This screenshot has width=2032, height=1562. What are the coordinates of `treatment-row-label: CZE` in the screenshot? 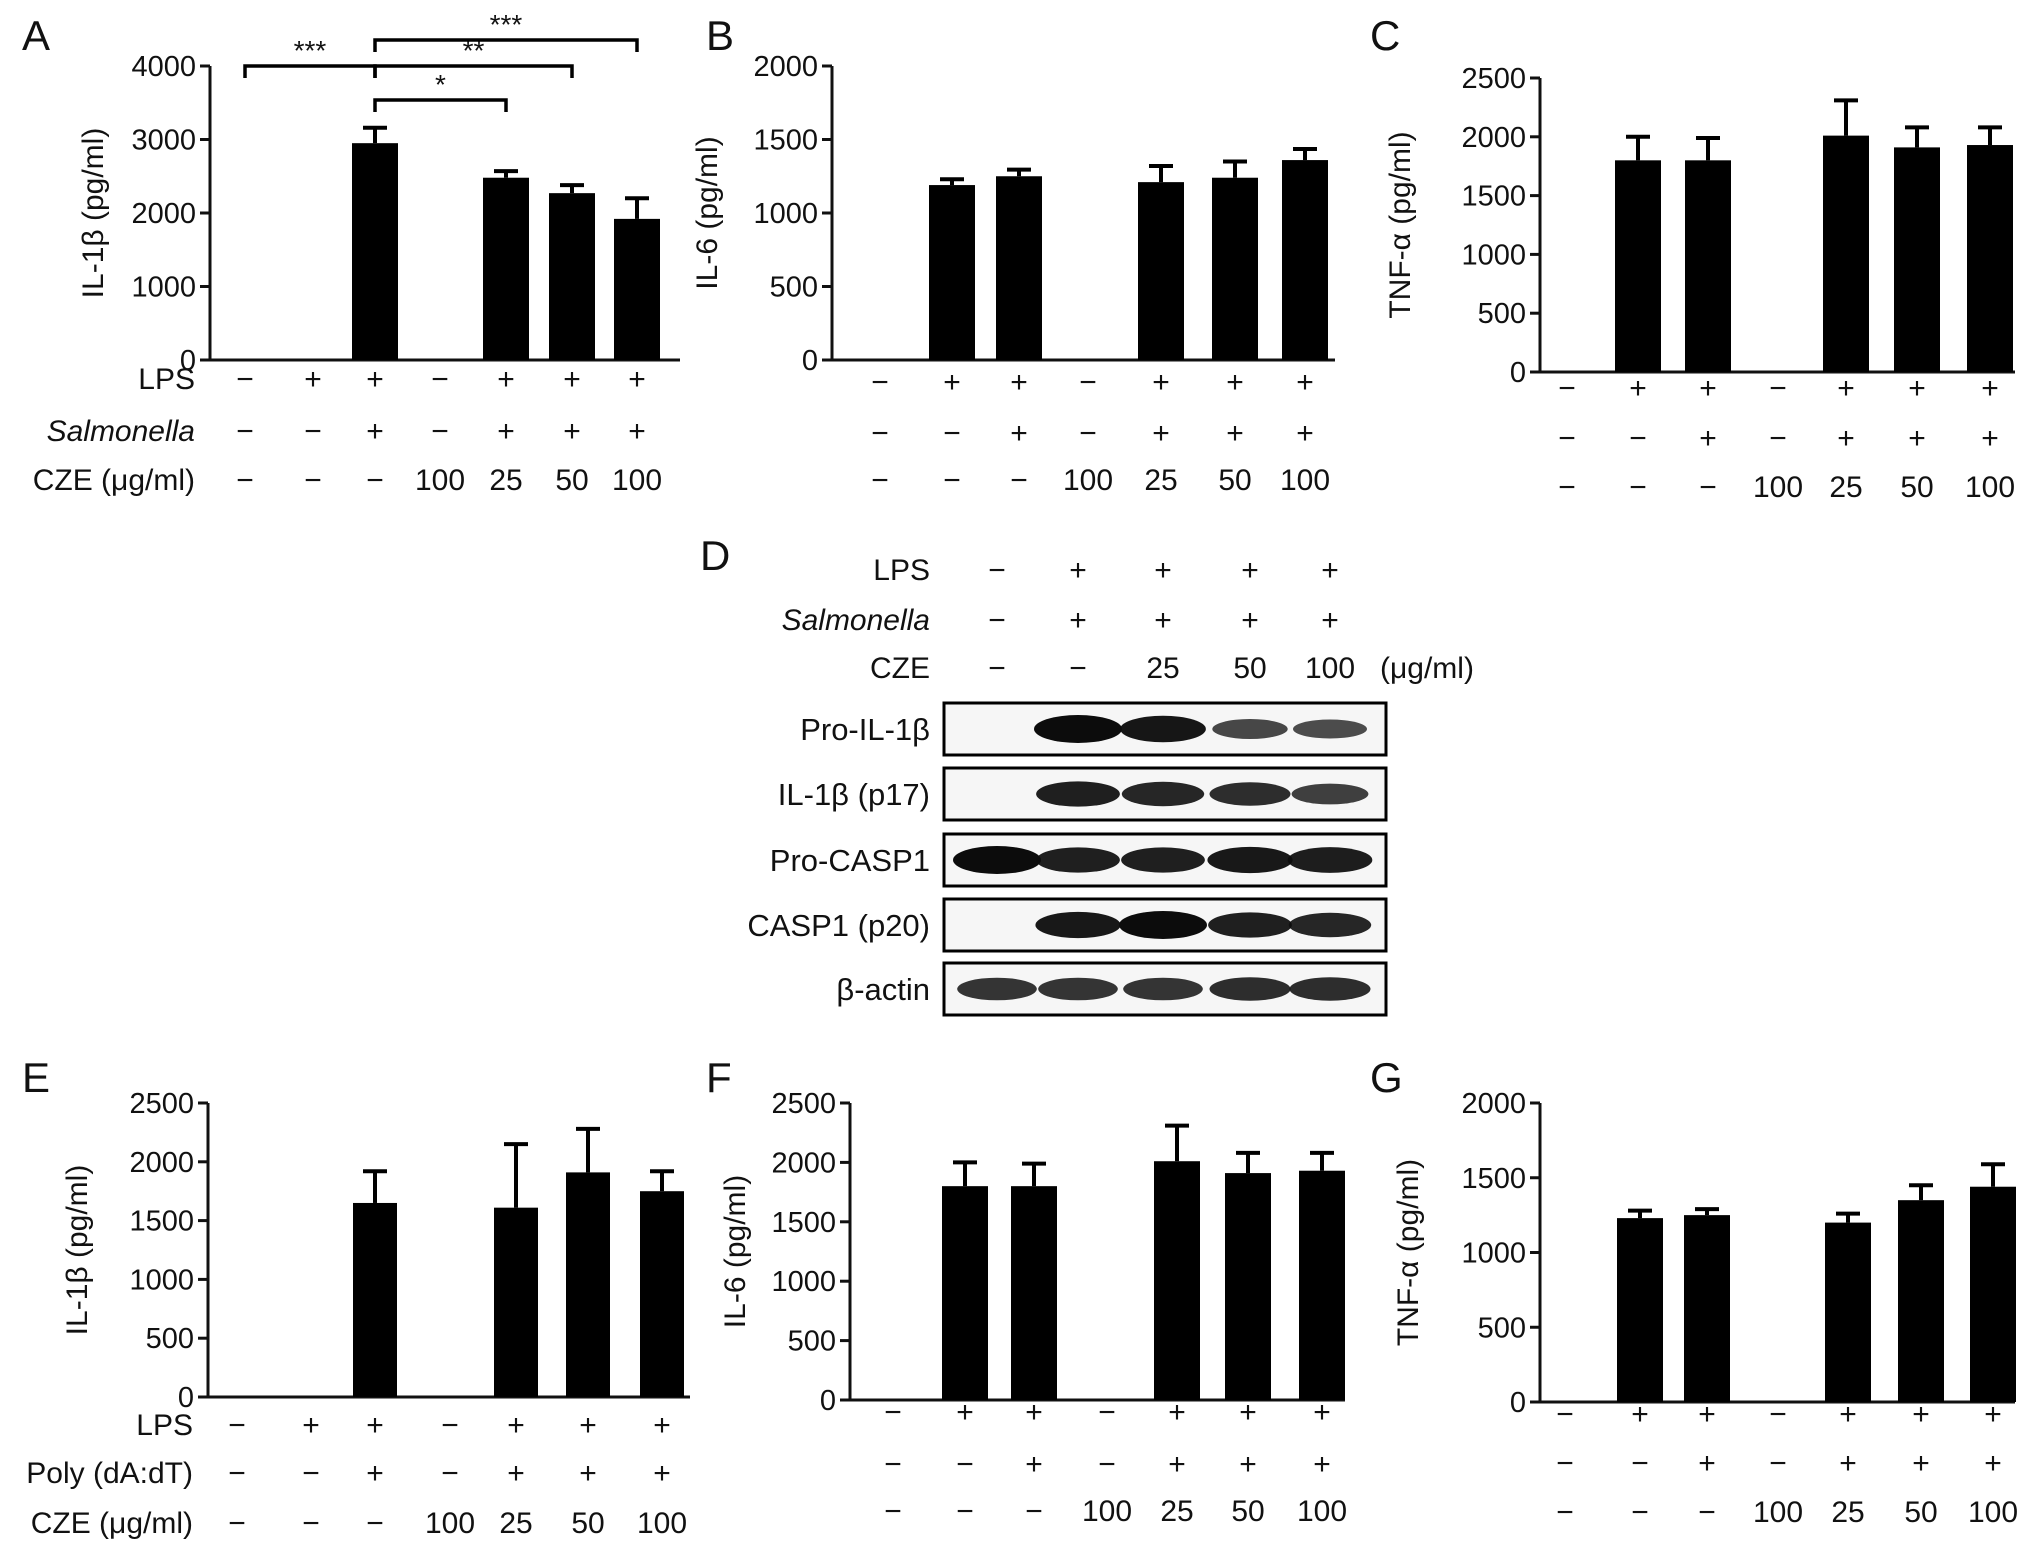 It's located at (900, 668).